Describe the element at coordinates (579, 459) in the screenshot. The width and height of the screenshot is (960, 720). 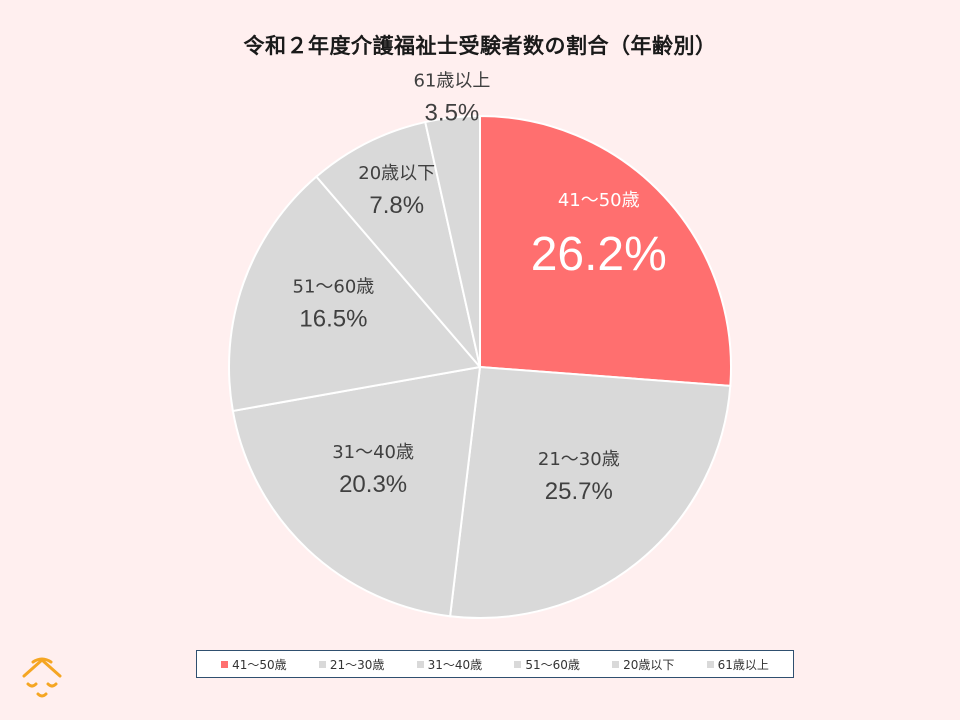
I see `slice-category-label: 21～30歳` at that location.